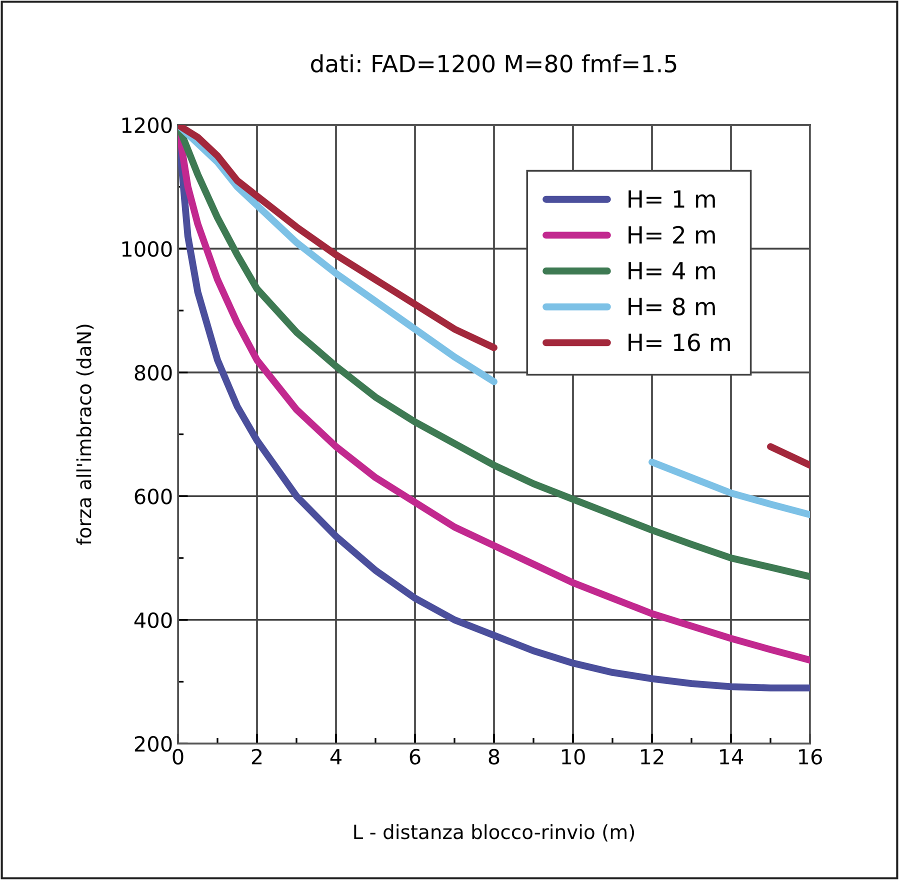 This screenshot has width=899, height=880. I want to click on legend-label: H= 8 m, so click(671, 307).